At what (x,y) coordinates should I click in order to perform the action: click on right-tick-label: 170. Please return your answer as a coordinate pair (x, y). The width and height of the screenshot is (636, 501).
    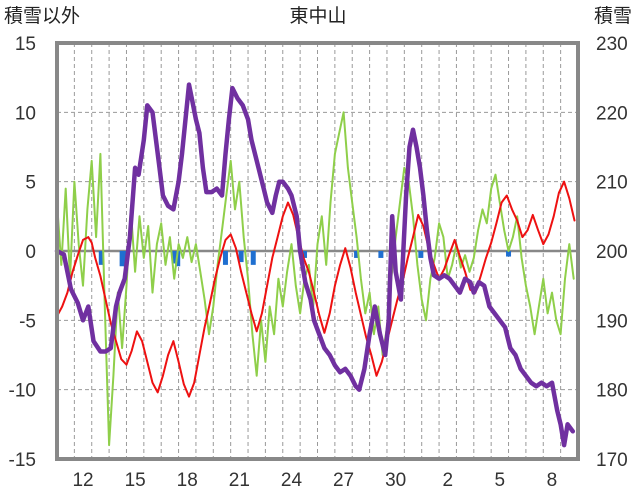
    Looking at the image, I should click on (612, 460).